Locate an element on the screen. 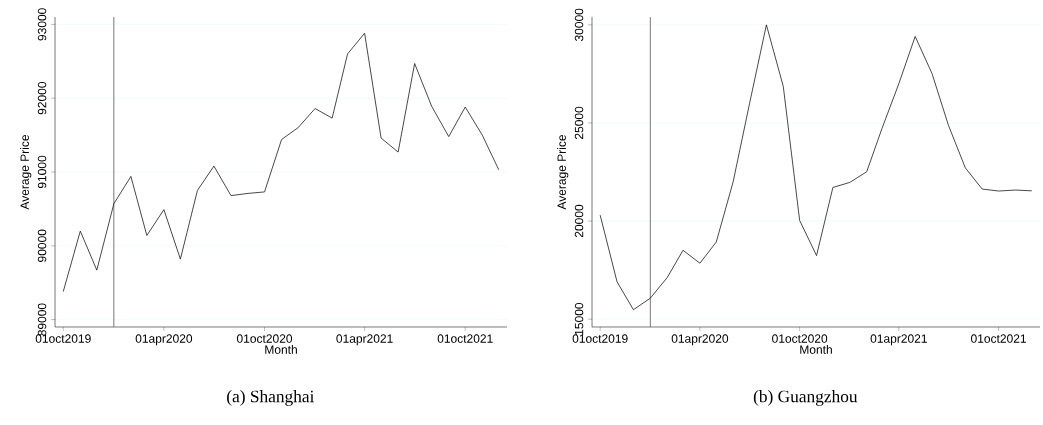 The height and width of the screenshot is (425, 1043). y-tick-label: 15000 is located at coordinates (579, 318).